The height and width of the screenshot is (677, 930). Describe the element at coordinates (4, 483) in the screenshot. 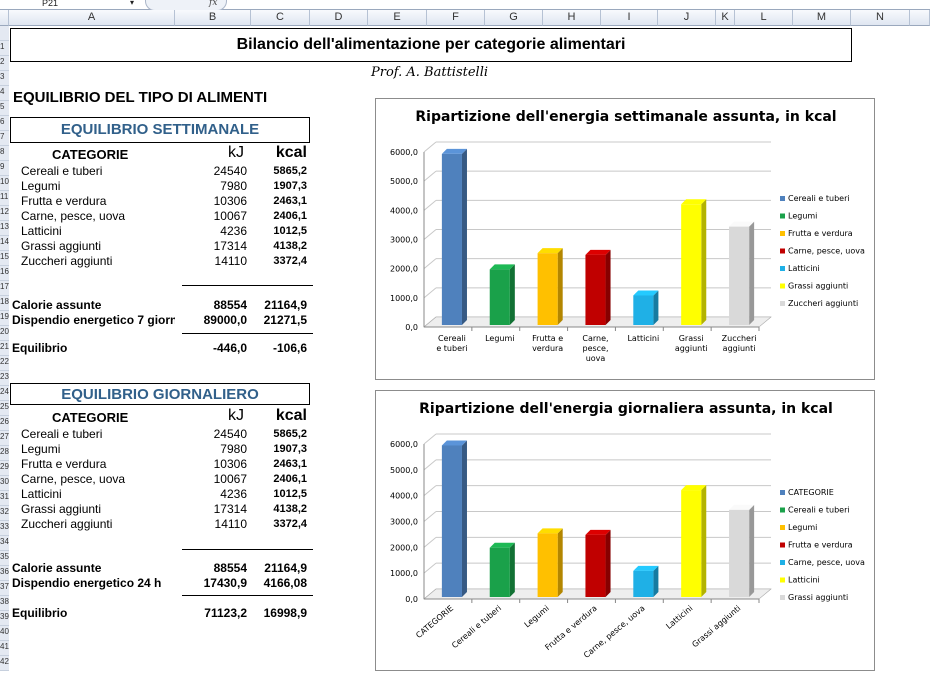

I see `row-header: 30` at that location.